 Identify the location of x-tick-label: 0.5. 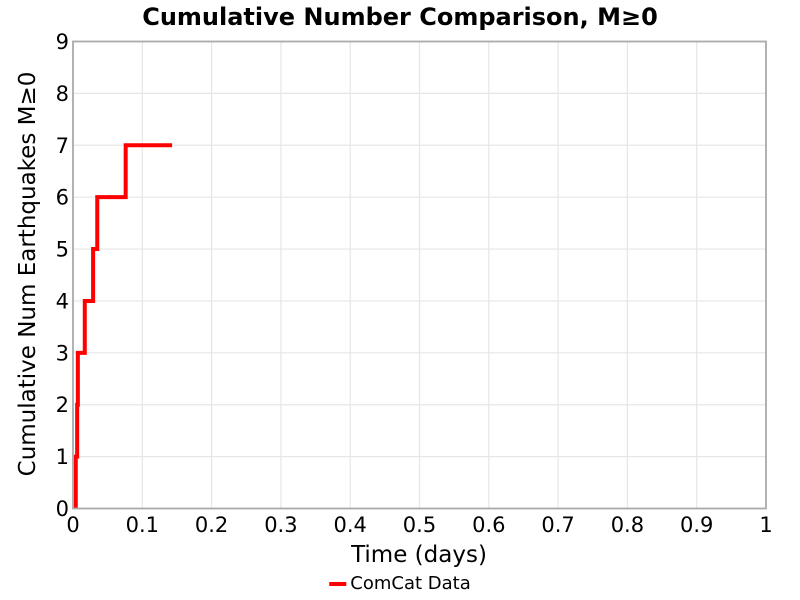
(419, 525).